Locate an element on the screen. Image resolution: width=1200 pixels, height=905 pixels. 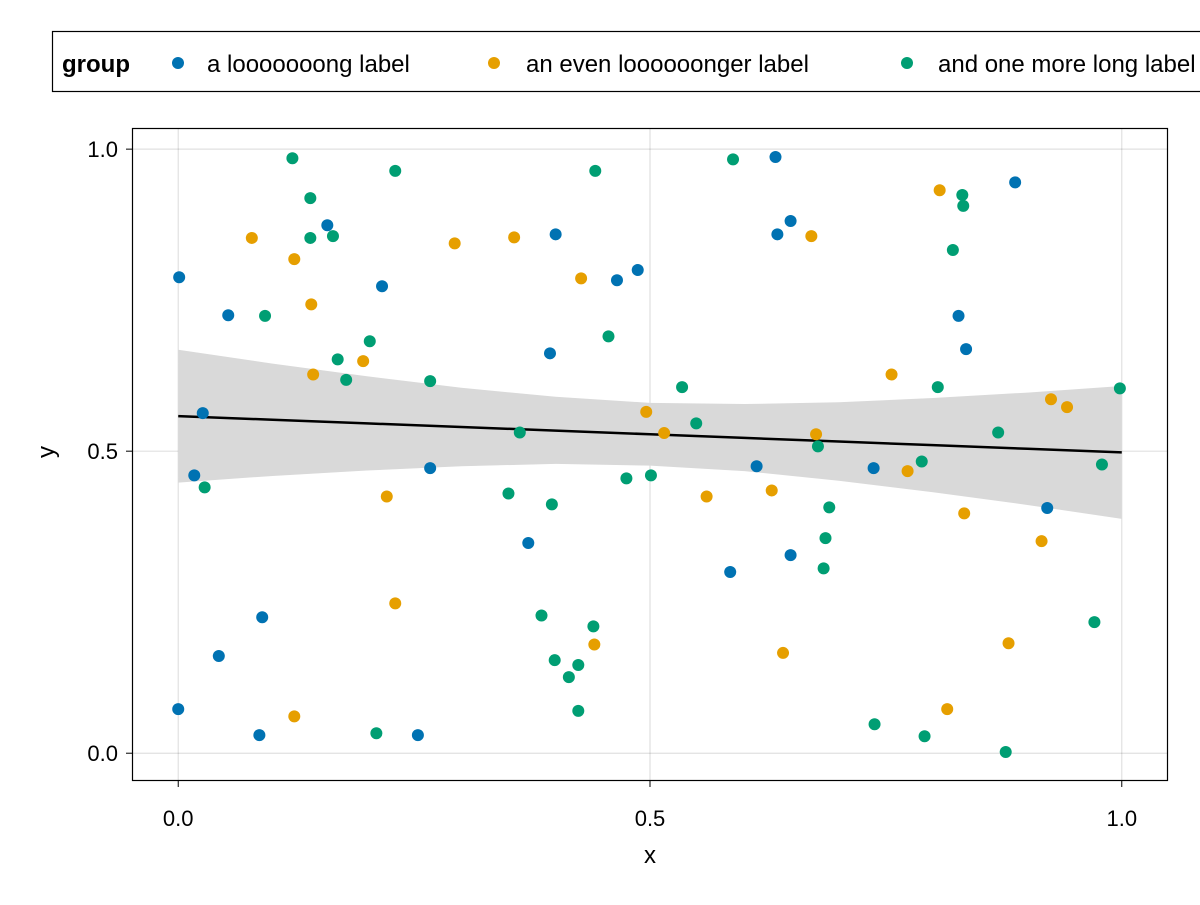
y-tick-label: 1.0 is located at coordinates (102, 149).